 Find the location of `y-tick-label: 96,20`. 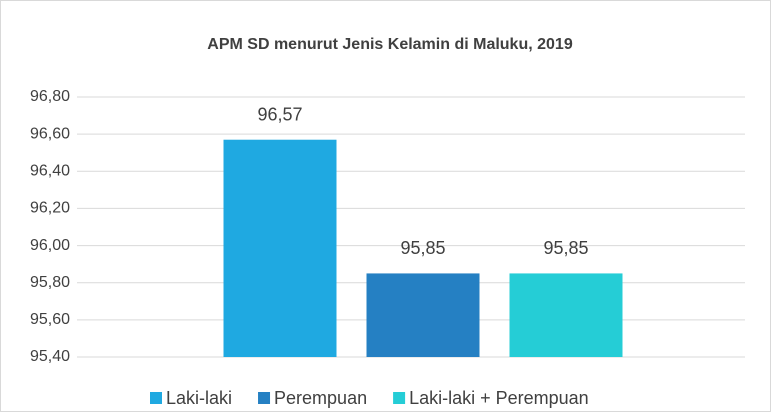

y-tick-label: 96,20 is located at coordinates (50, 208).